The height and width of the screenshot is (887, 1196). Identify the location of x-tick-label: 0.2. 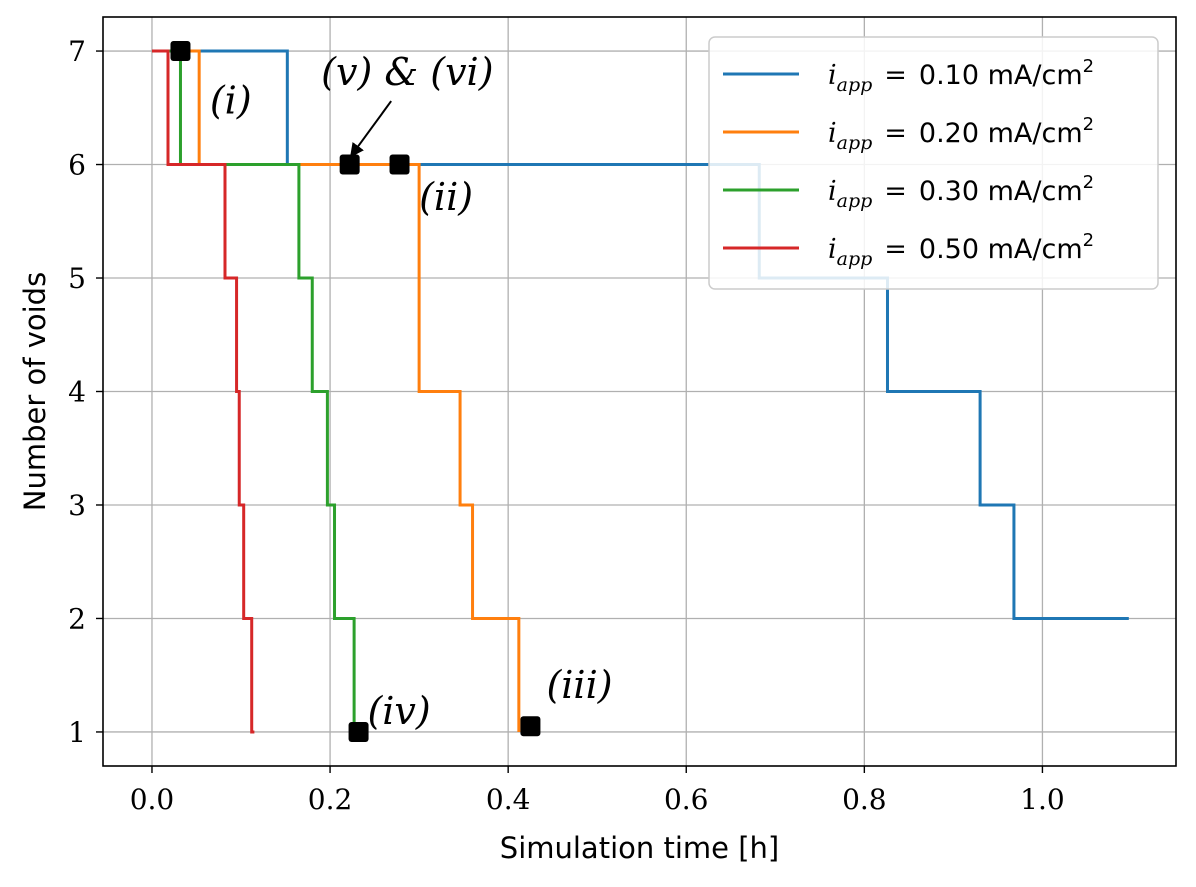
(330, 799).